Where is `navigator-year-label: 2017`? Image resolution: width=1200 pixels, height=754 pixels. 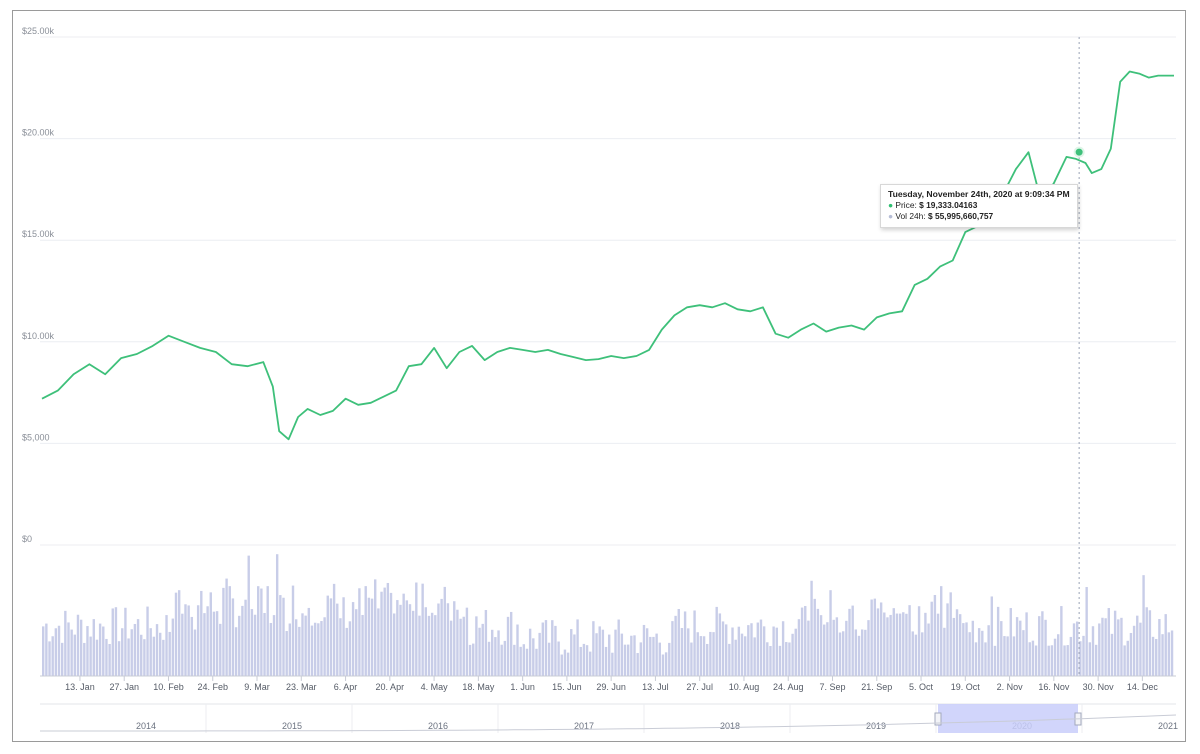
navigator-year-label: 2017 is located at coordinates (584, 726).